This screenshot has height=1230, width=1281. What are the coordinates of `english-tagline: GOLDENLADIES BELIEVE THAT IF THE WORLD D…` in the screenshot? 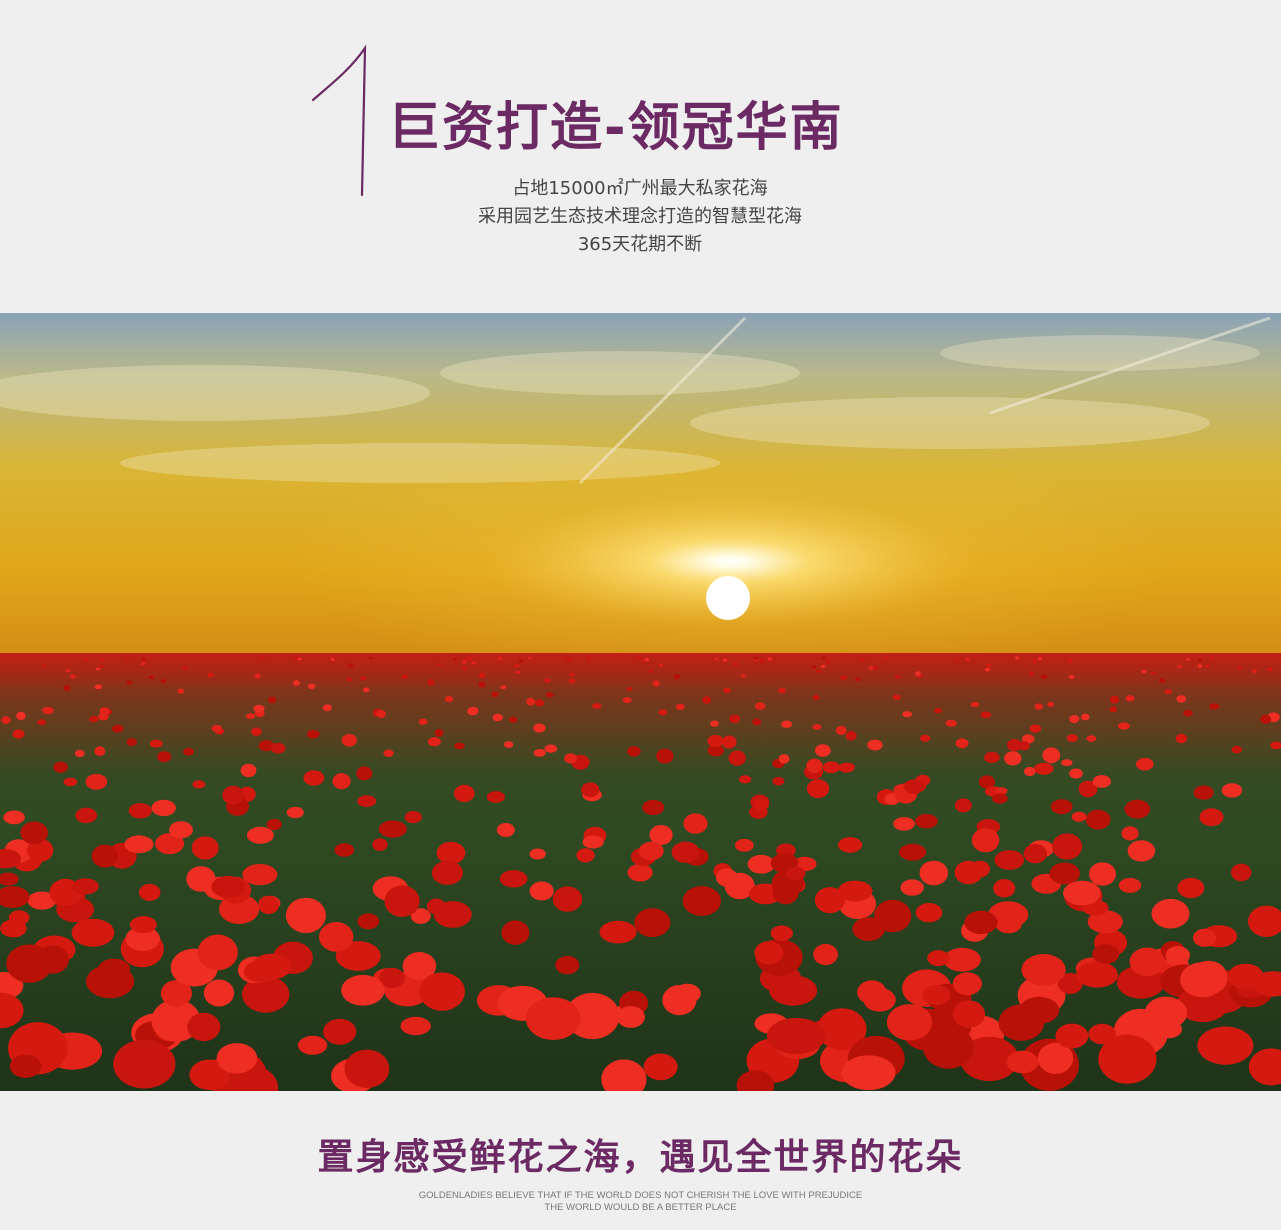 It's located at (640, 1202).